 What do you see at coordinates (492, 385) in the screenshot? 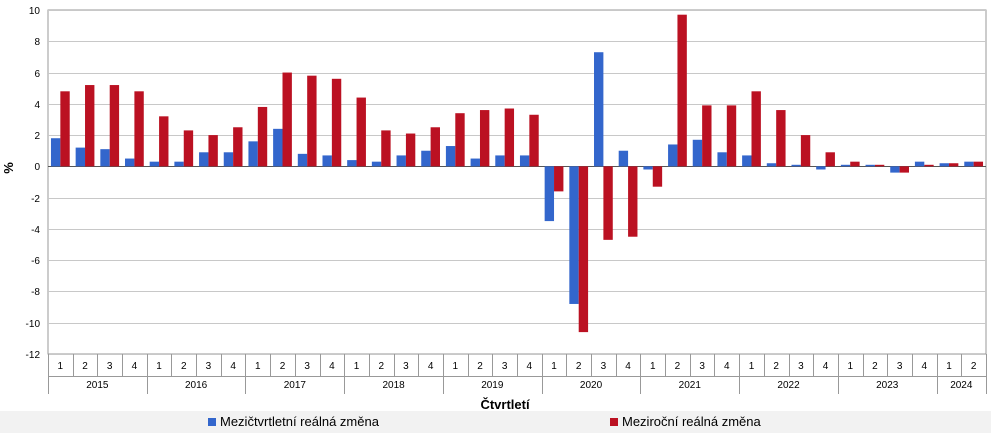
I see `year-label: 2019` at bounding box center [492, 385].